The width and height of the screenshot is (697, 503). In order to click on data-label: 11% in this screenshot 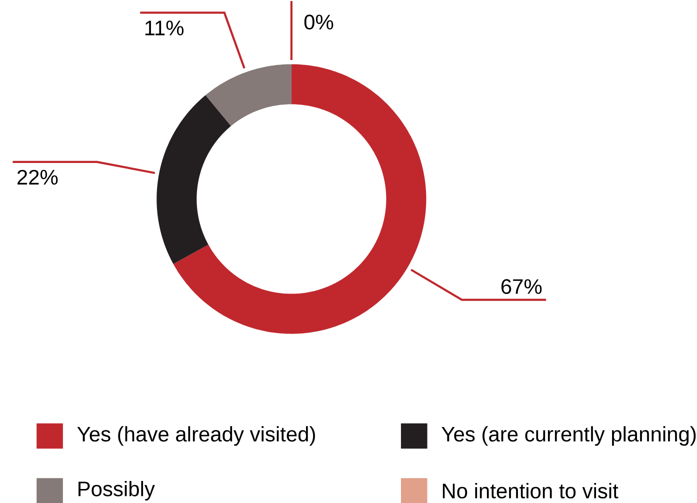, I will do `click(164, 28)`.